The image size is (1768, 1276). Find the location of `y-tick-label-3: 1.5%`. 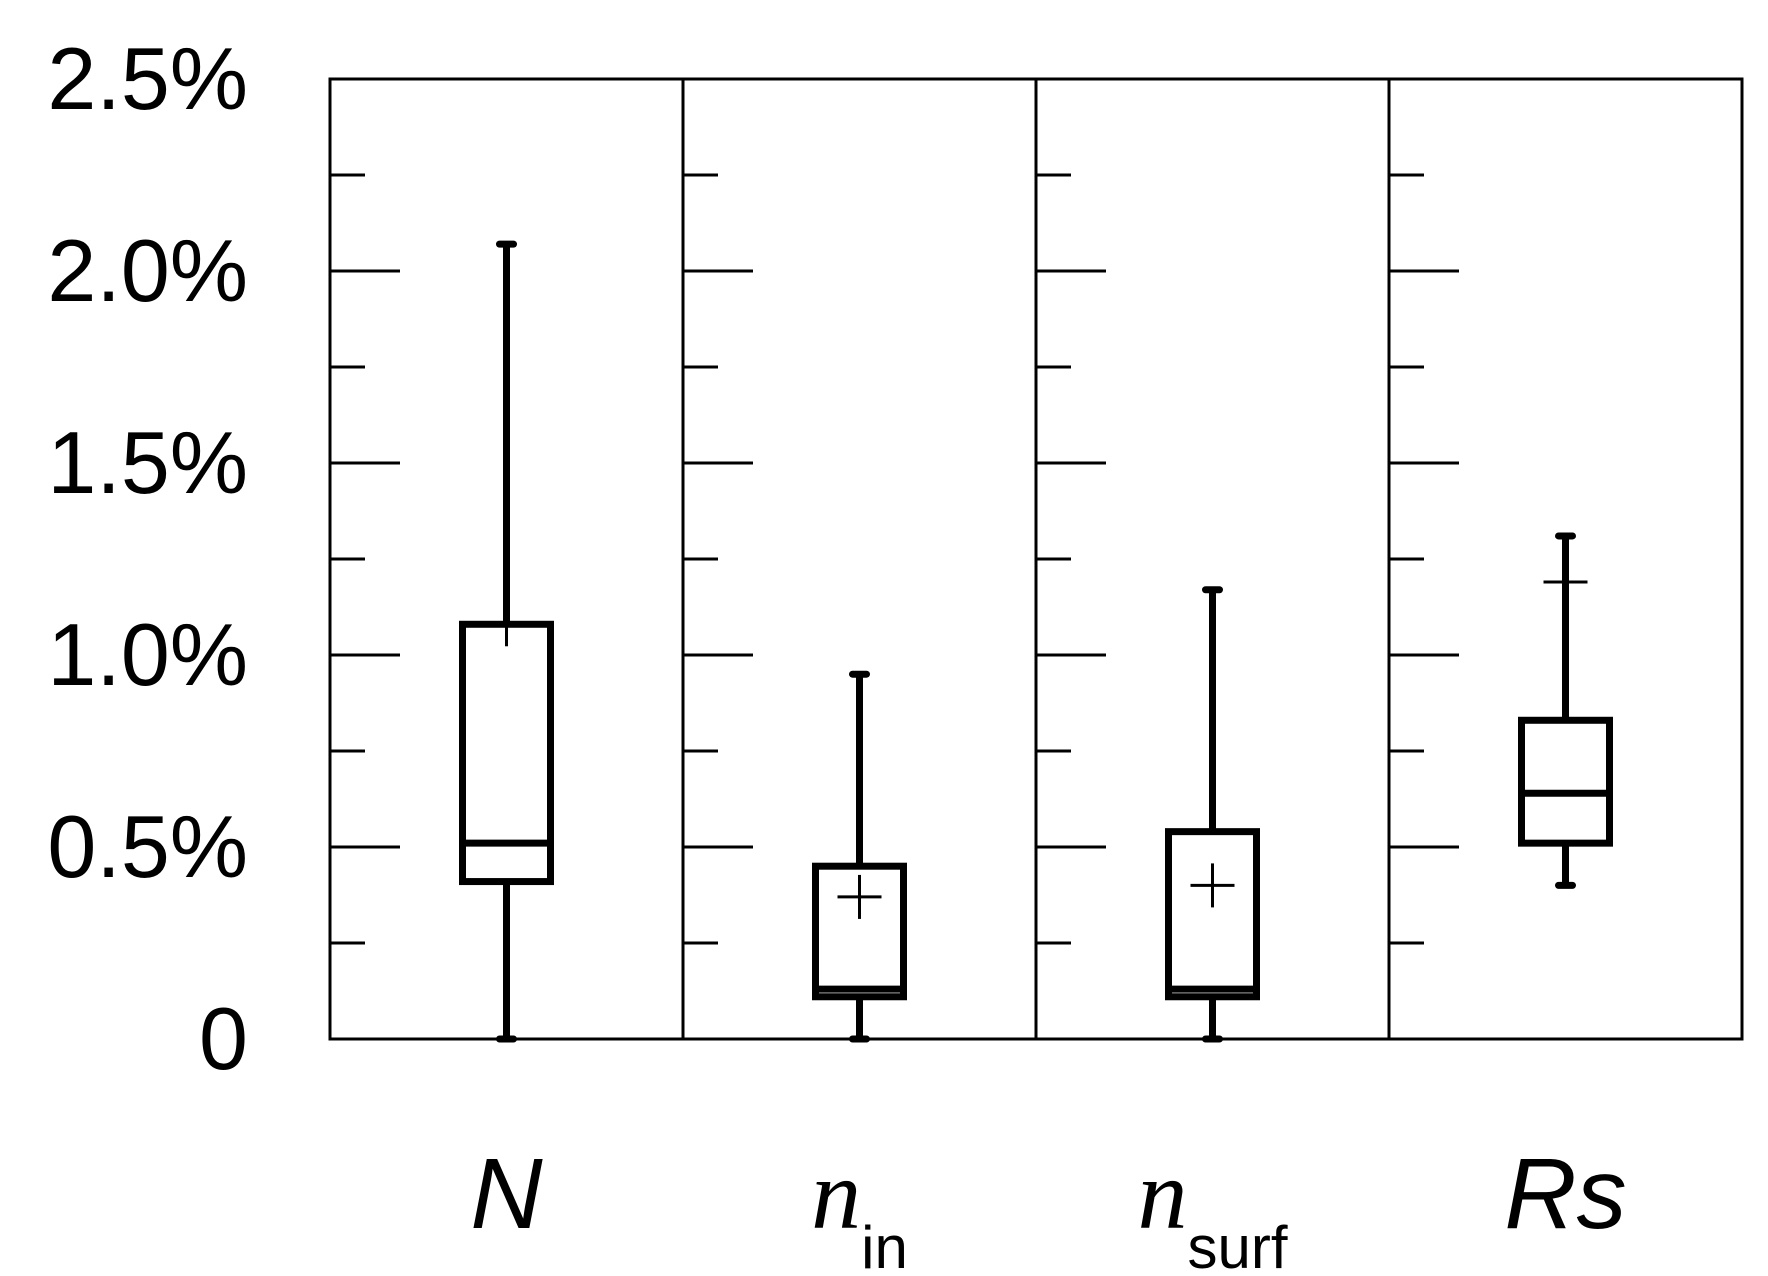

y-tick-label-3: 1.5% is located at coordinates (147, 462).